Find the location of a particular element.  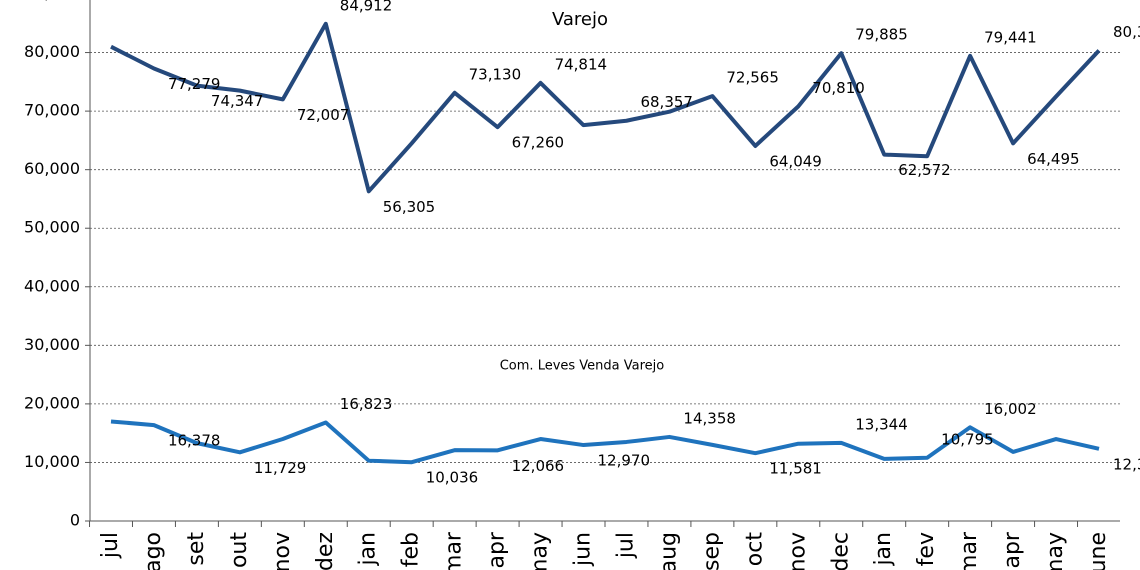

data-label: 67,260 is located at coordinates (538, 143).